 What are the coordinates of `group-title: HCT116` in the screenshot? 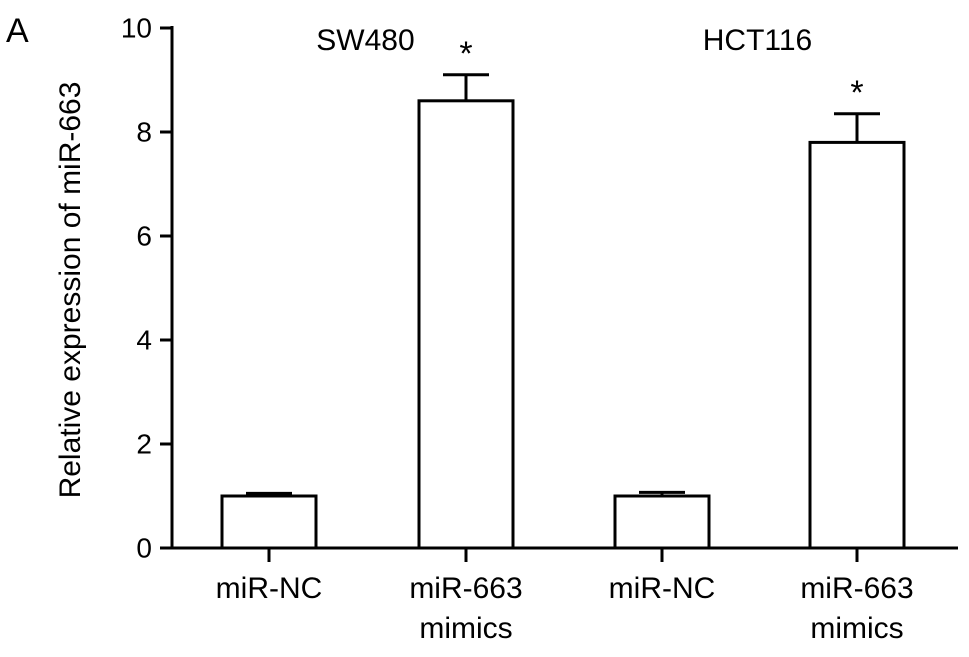 It's located at (757, 40).